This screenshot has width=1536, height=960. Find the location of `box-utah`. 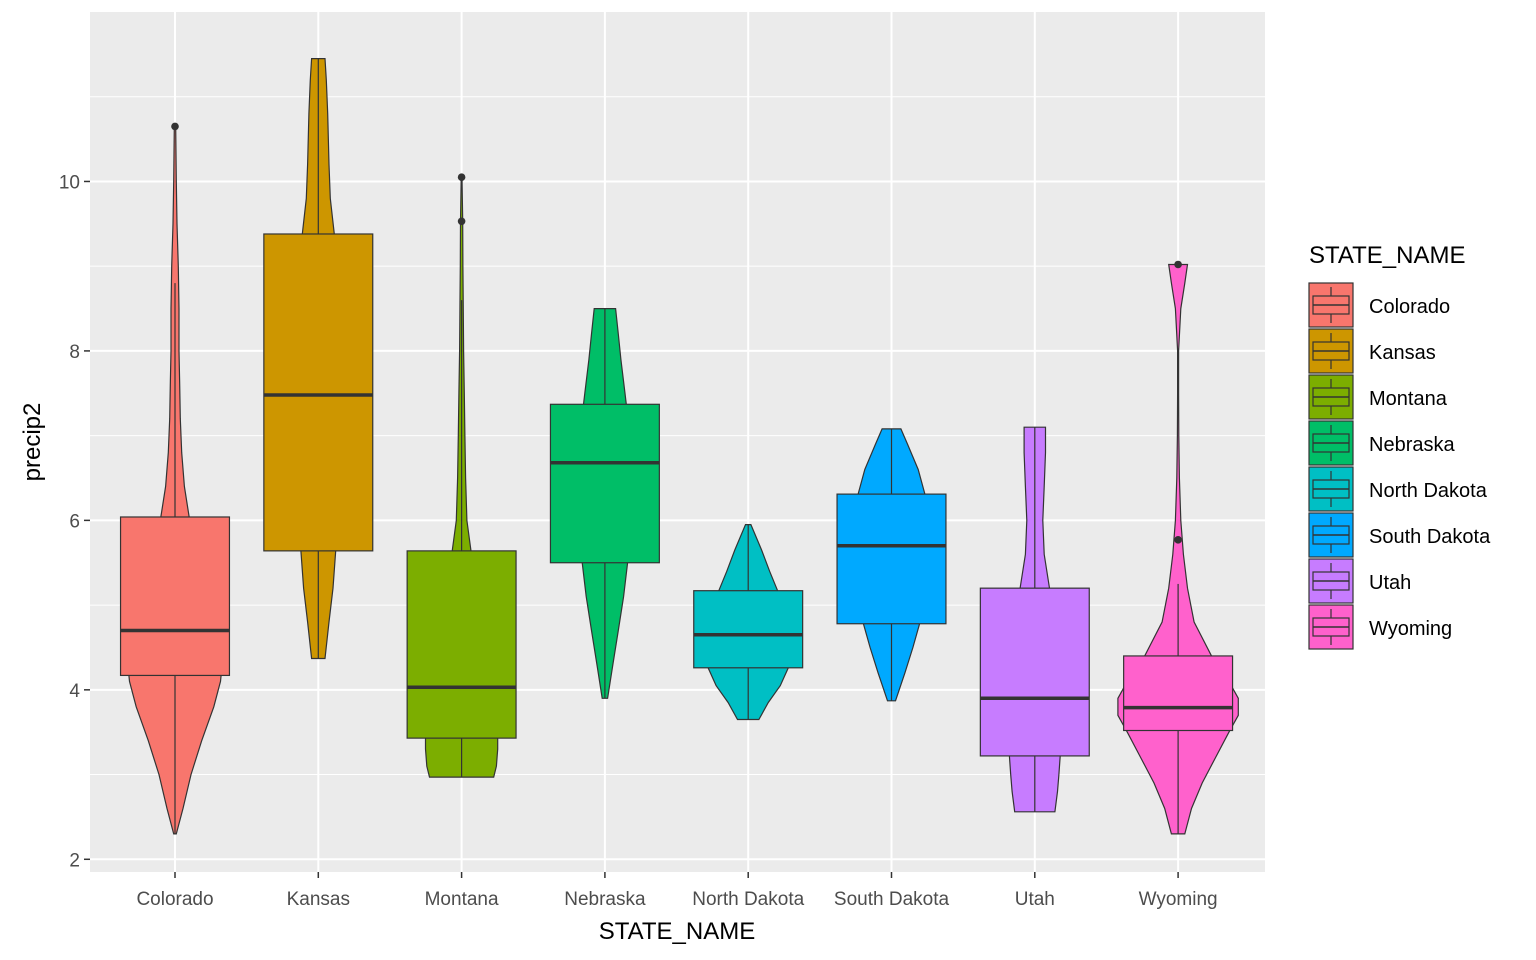

box-utah is located at coordinates (1034, 672).